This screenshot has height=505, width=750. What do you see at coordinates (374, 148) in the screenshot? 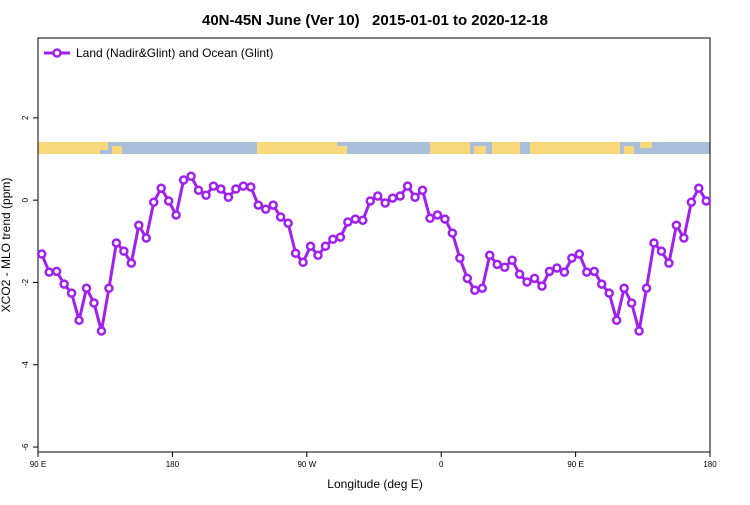
I see `surface-strip` at bounding box center [374, 148].